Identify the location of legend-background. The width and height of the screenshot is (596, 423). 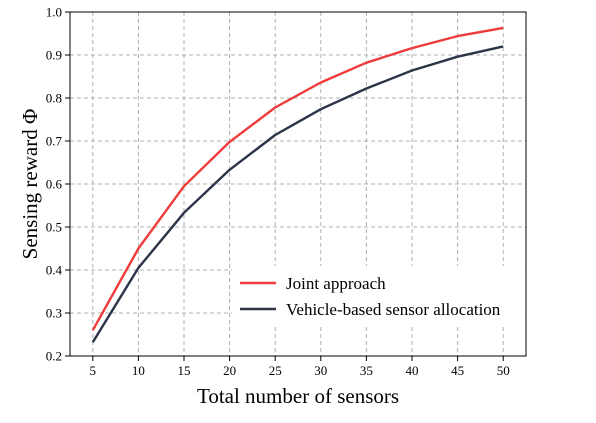
(377, 296).